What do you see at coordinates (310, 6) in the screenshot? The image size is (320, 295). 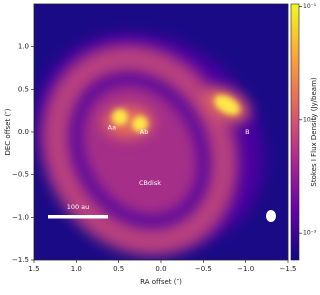 I see `colorbar-tick-label: 10⁻¹` at bounding box center [310, 6].